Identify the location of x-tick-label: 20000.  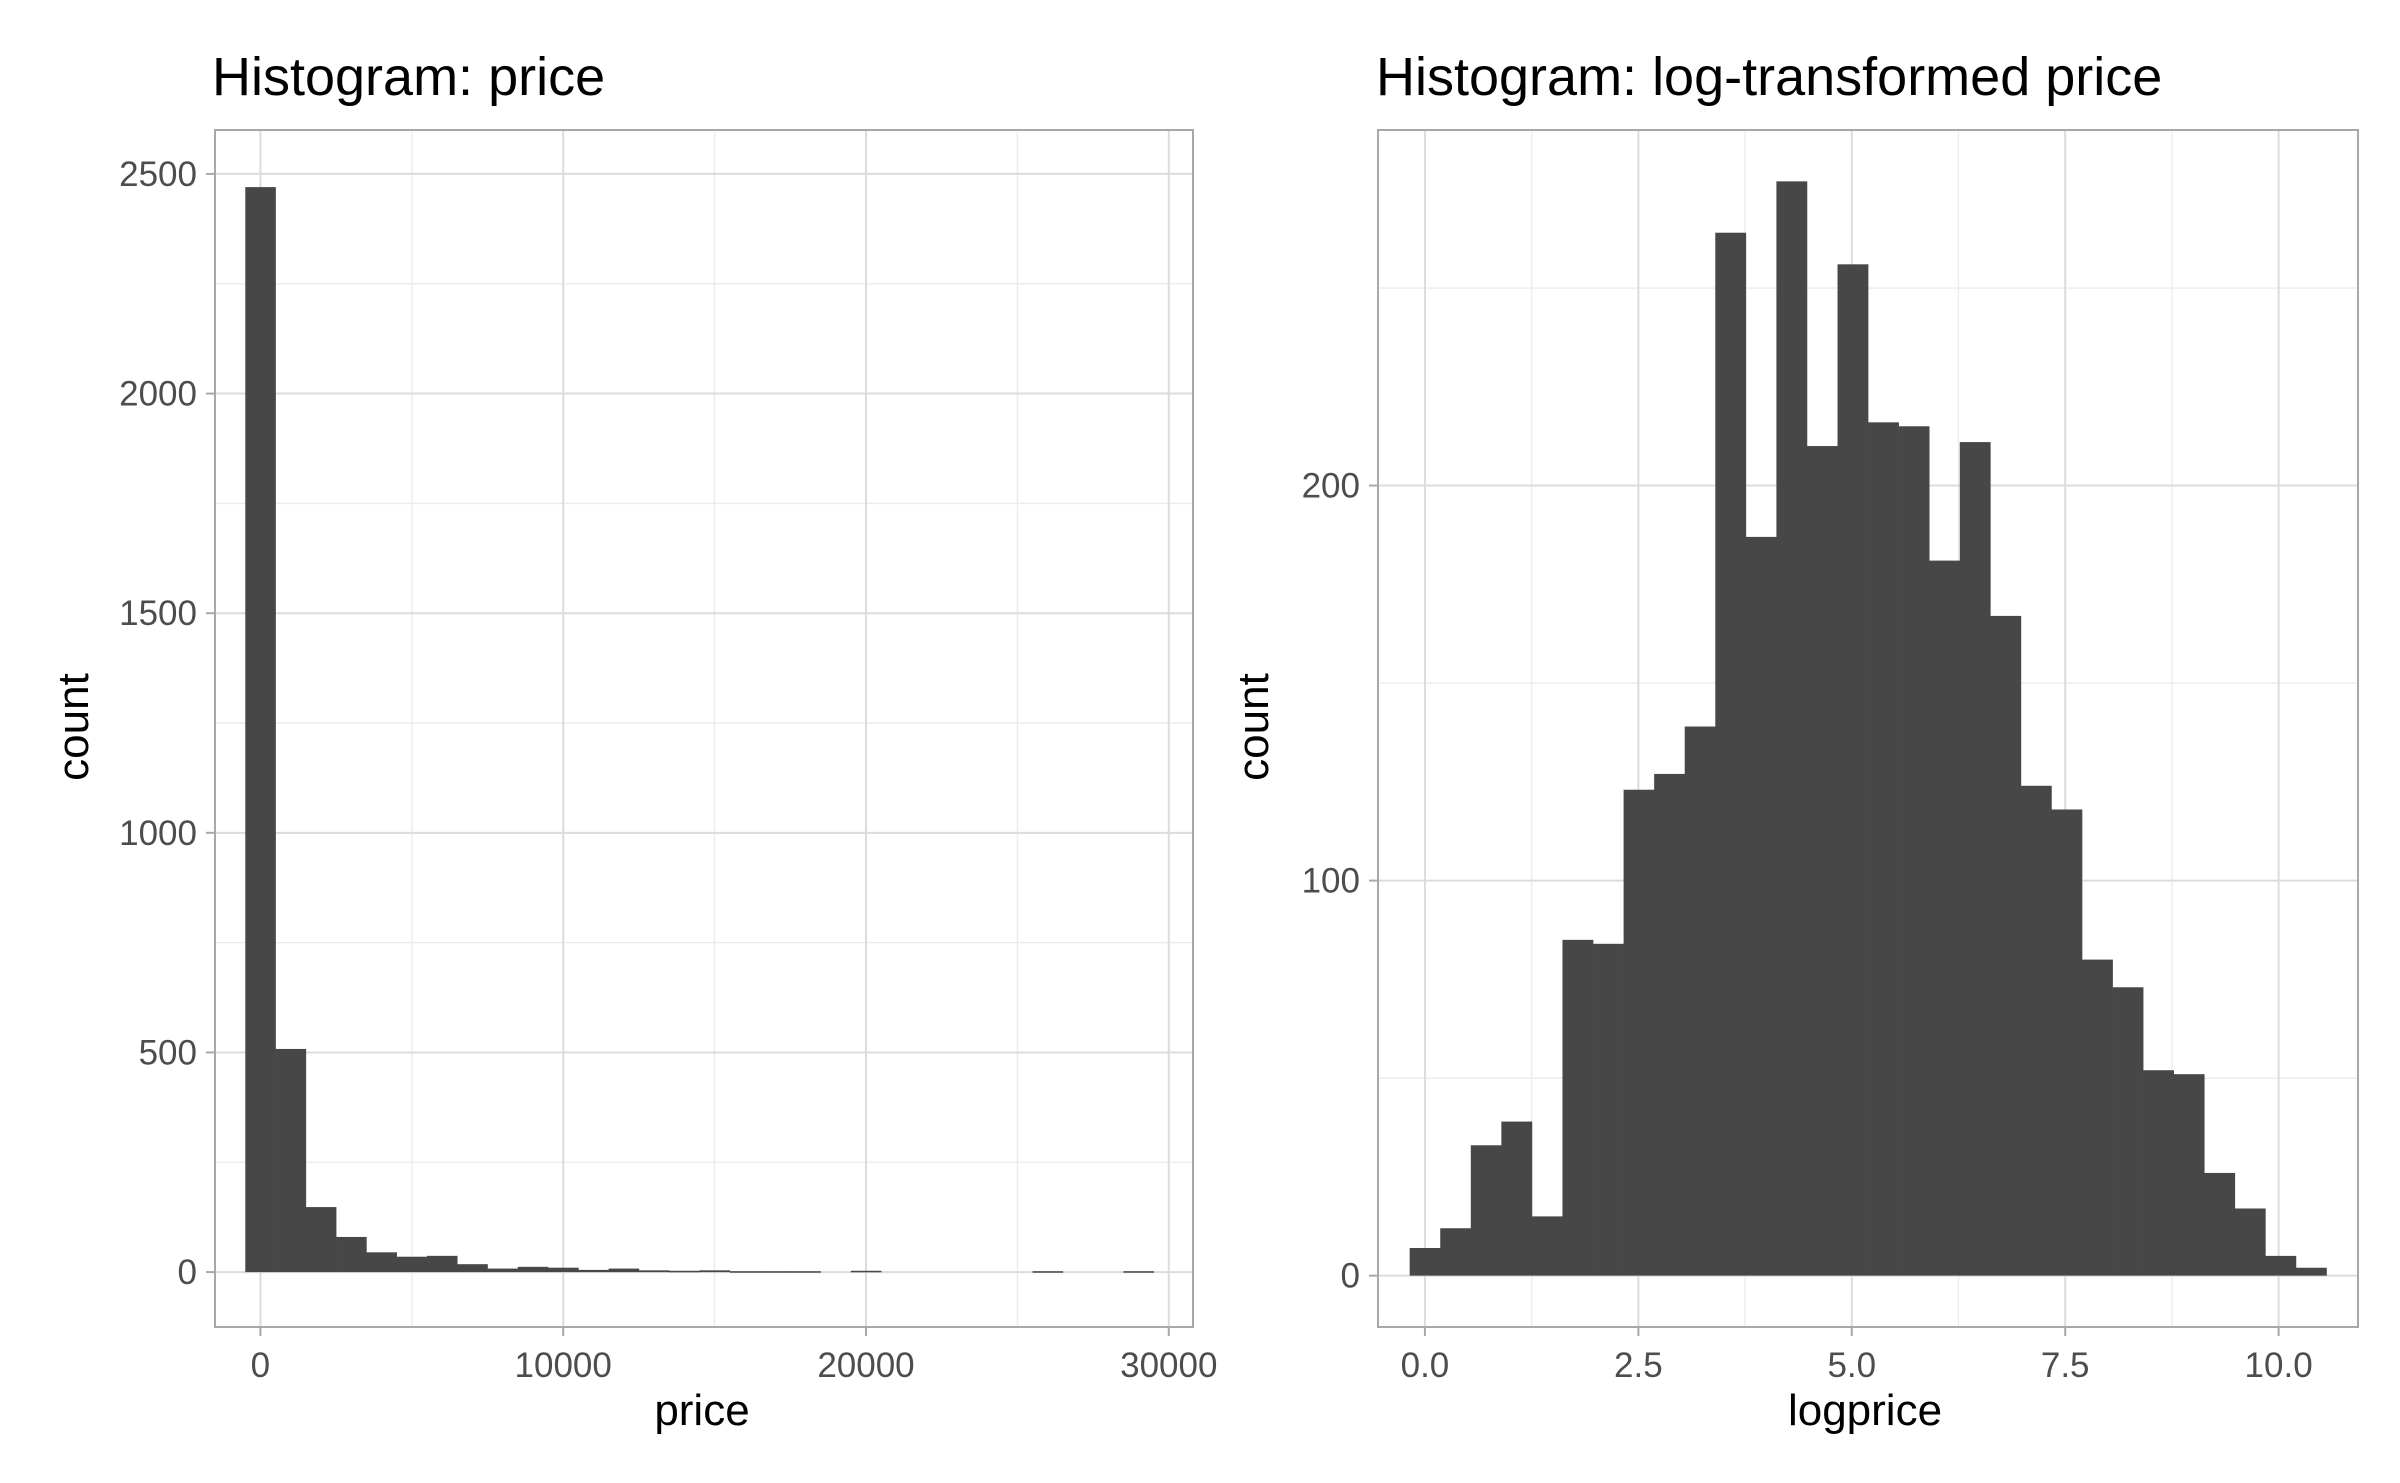
(865, 1365).